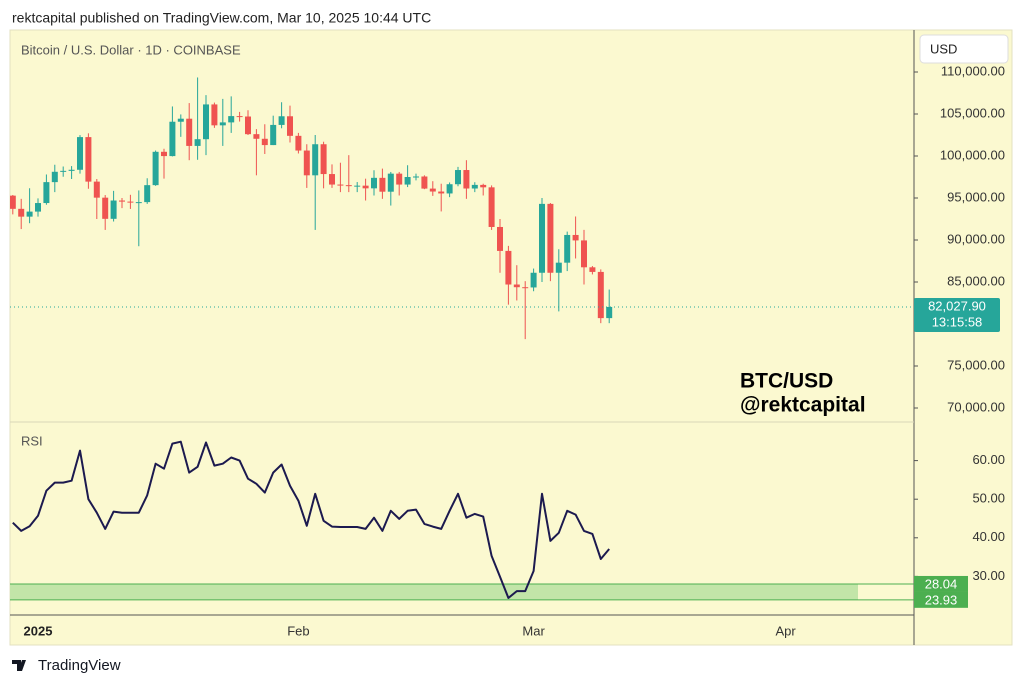 The width and height of the screenshot is (1024, 686). I want to click on y-tick-label: 75,000.00, so click(976, 364).